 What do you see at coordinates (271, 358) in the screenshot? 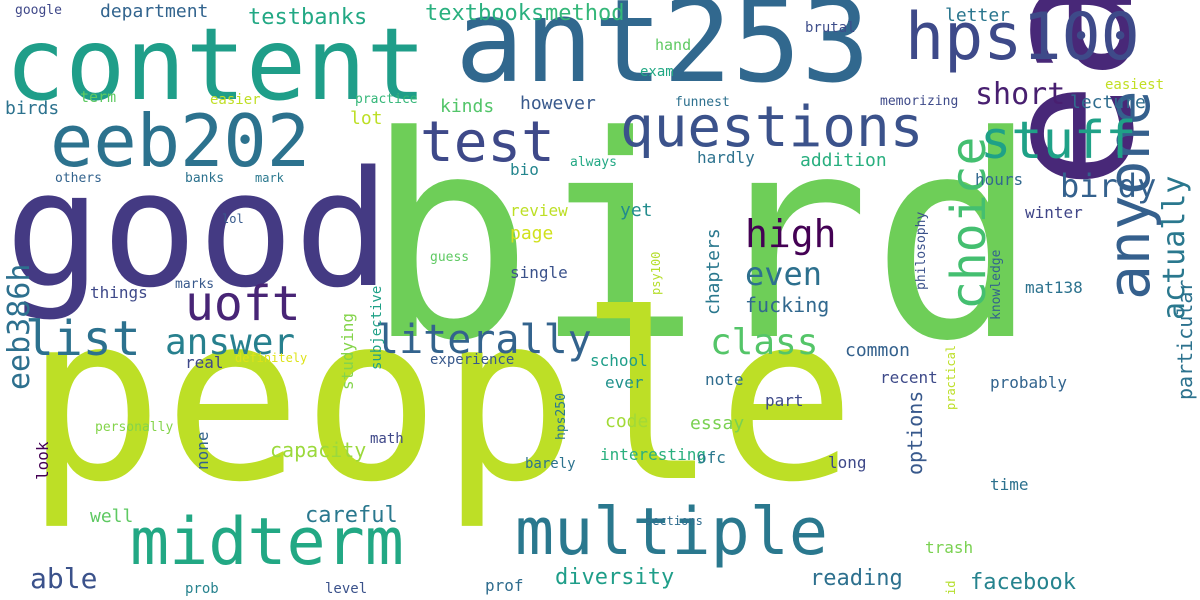
I see `word-definitely: definitely` at bounding box center [271, 358].